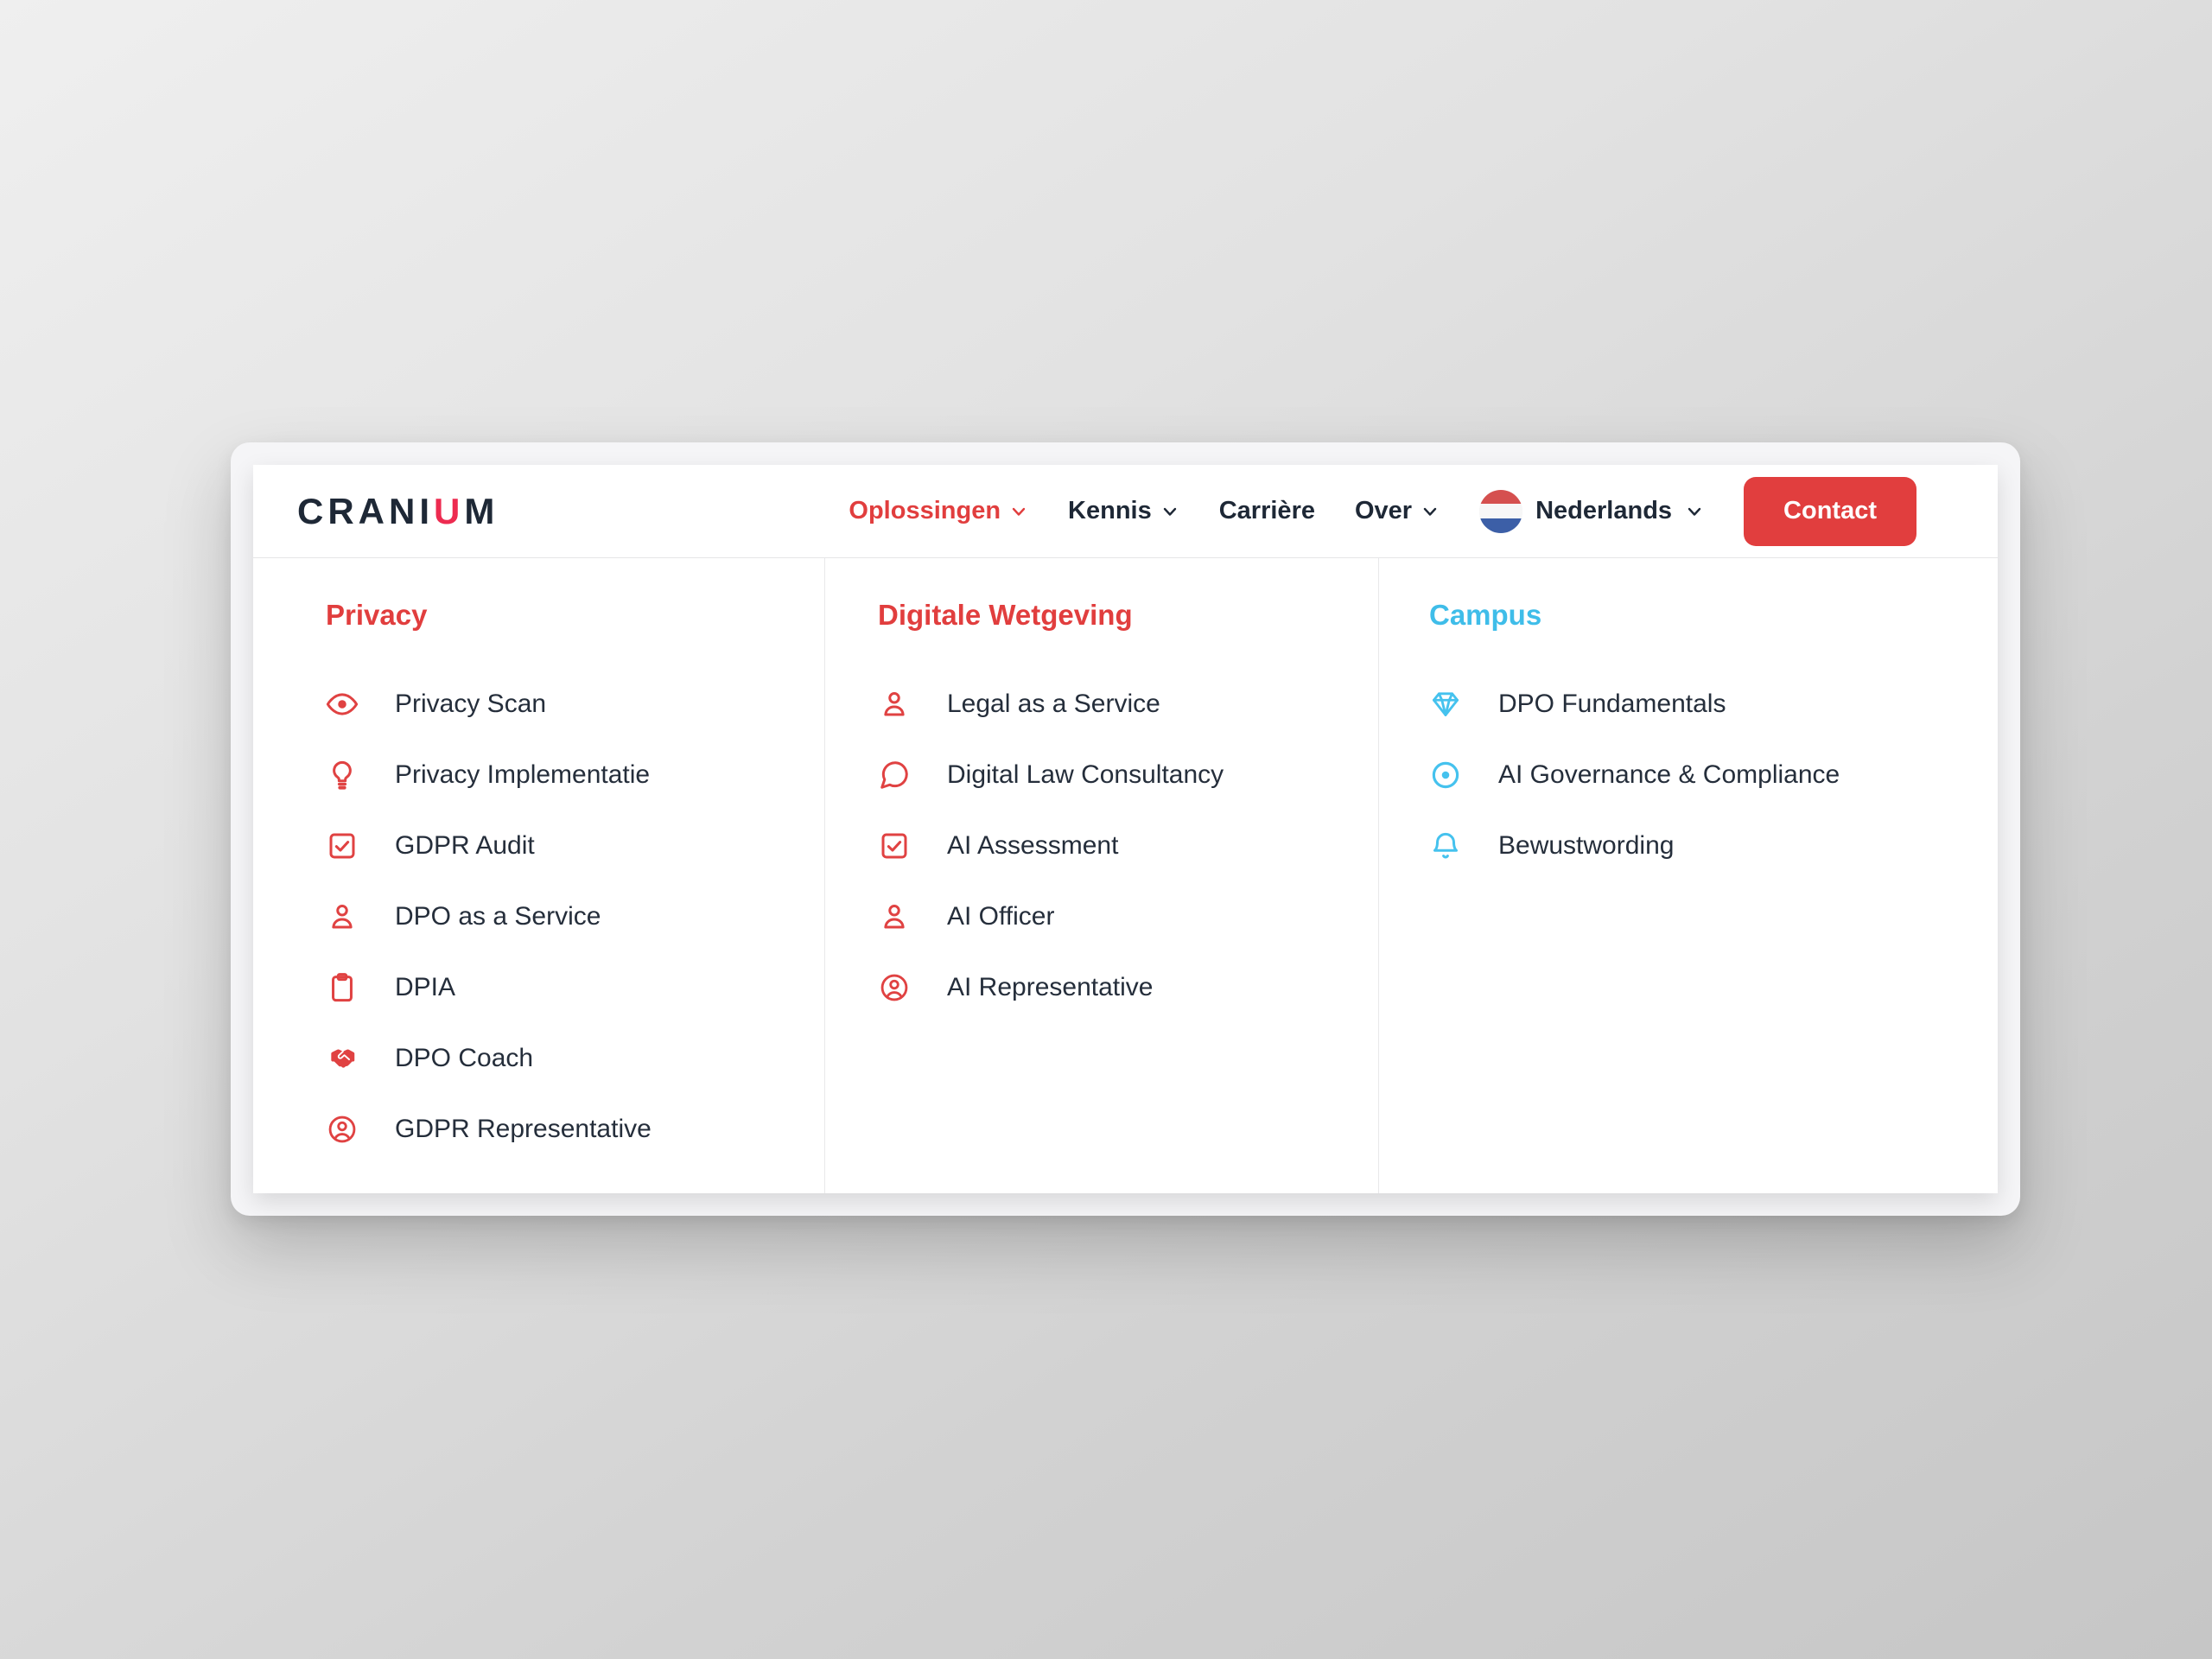  What do you see at coordinates (343, 1058) in the screenshot?
I see `handshake-icon` at bounding box center [343, 1058].